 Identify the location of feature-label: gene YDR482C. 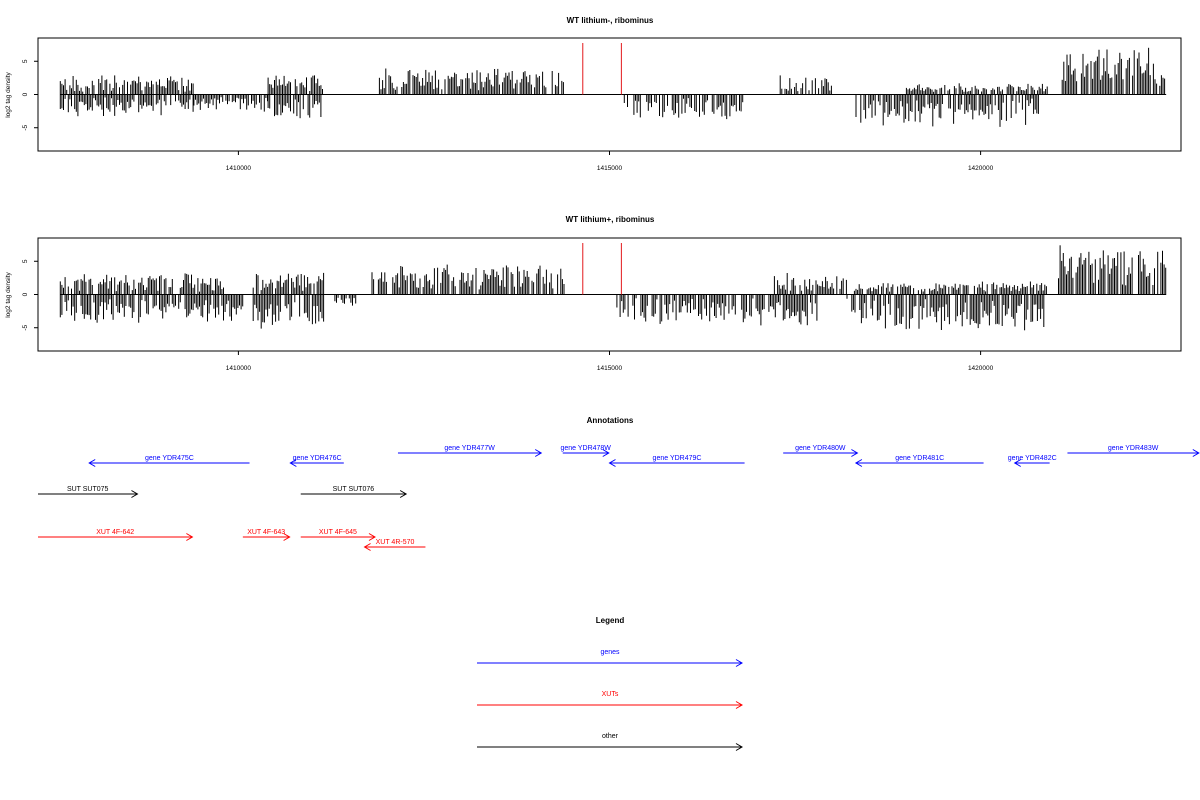
(1032, 458).